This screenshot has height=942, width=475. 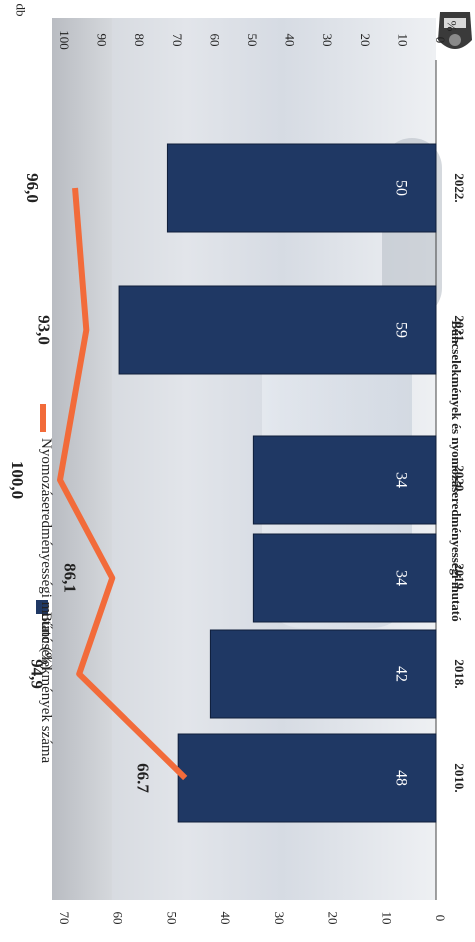 What do you see at coordinates (214, 40) in the screenshot?
I see `right-tick-label: 60` at bounding box center [214, 40].